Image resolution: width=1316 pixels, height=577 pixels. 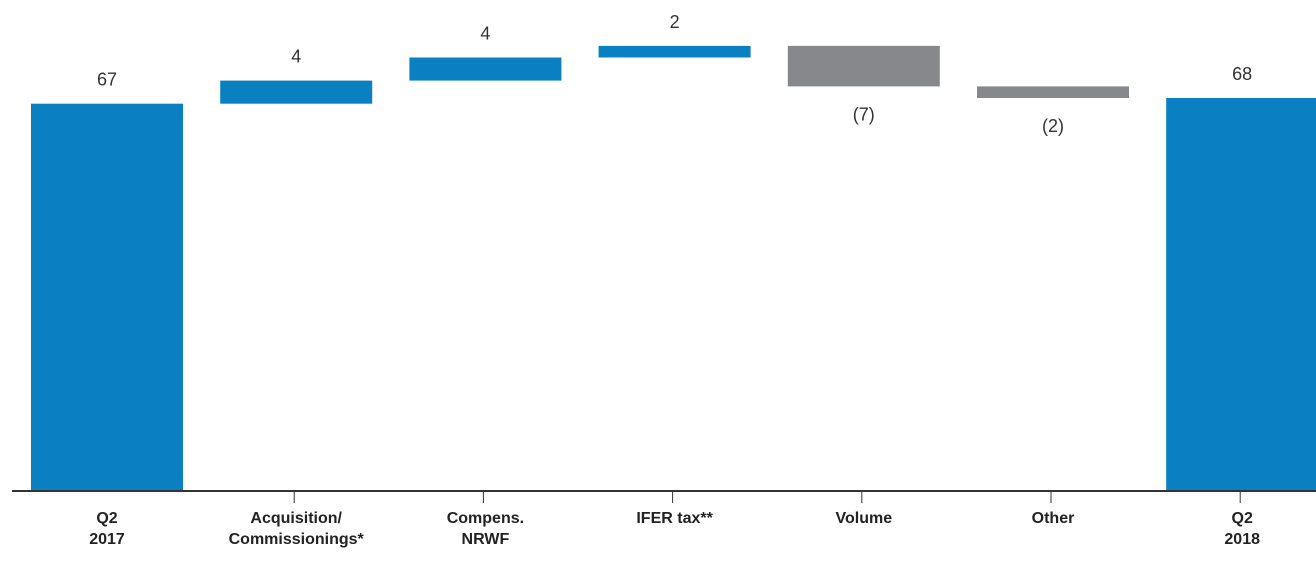 What do you see at coordinates (296, 57) in the screenshot?
I see `value-label-2: 4` at bounding box center [296, 57].